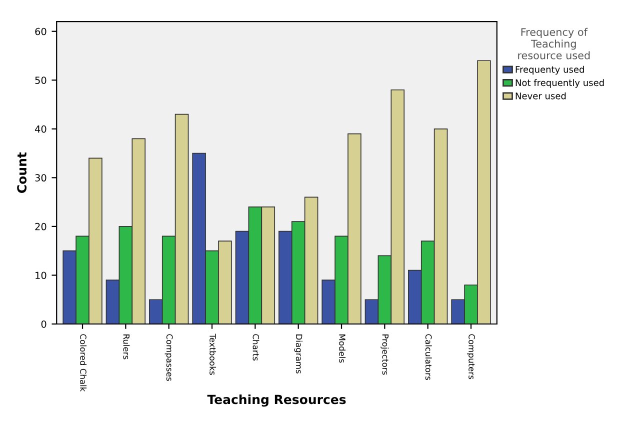  What do you see at coordinates (298, 354) in the screenshot?
I see `x-tick-label: Diagrams` at bounding box center [298, 354].